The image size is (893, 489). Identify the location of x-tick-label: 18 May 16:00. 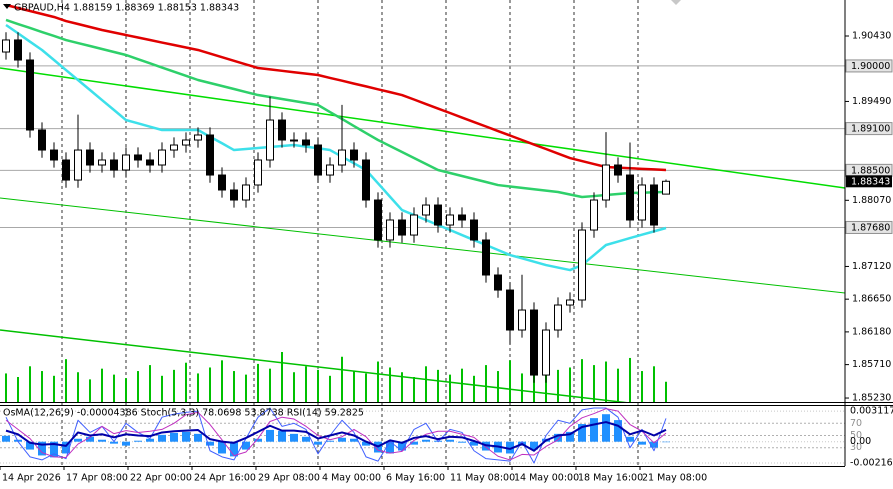
(610, 478).